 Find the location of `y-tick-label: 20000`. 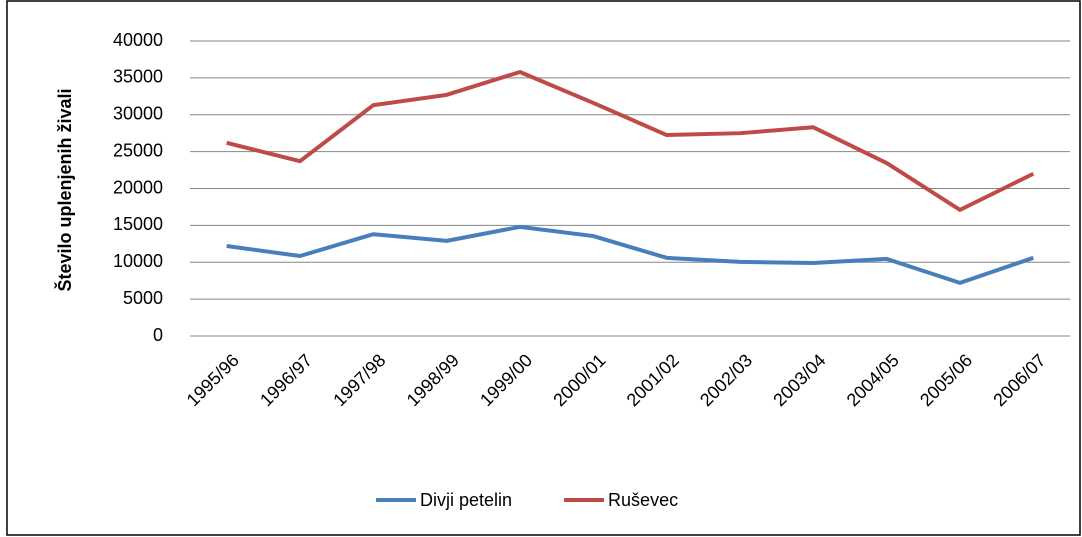

y-tick-label: 20000 is located at coordinates (138, 187).